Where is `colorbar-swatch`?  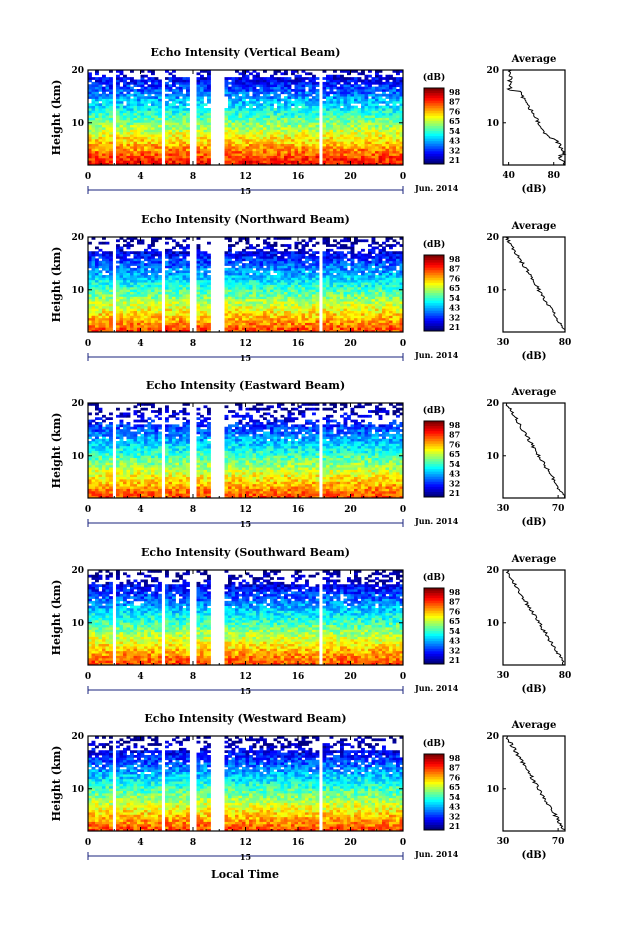 colorbar-swatch is located at coordinates (434, 128).